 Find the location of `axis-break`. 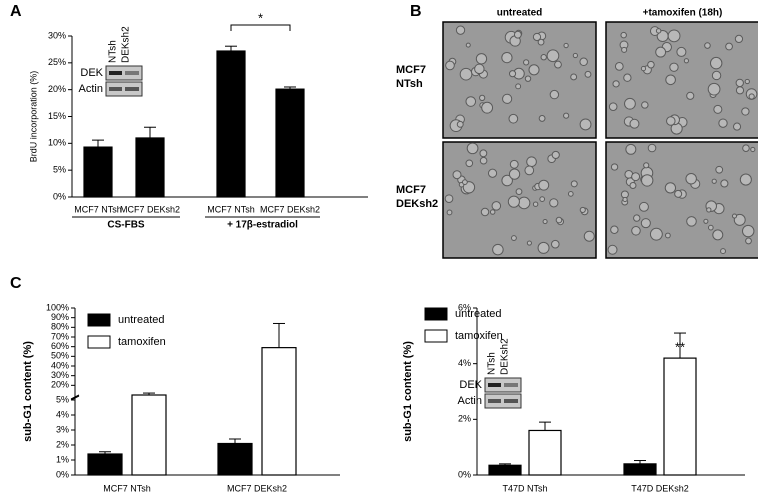

axis-break is located at coordinates (75, 398).